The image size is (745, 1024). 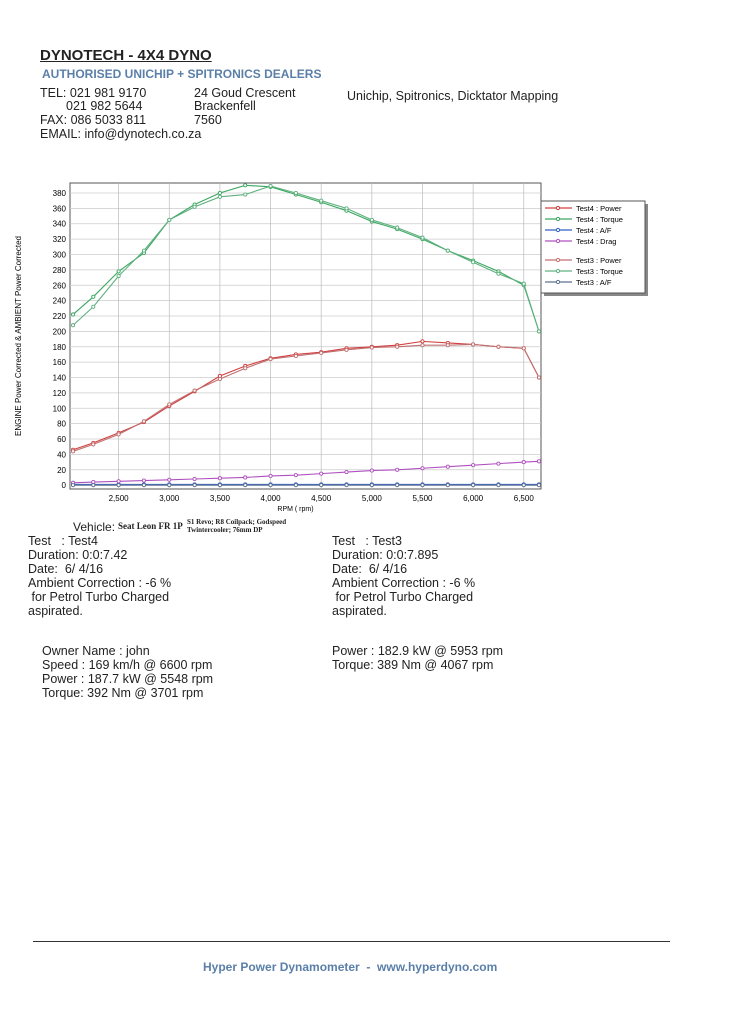 What do you see at coordinates (150, 526) in the screenshot?
I see `vehicle-name: Seat Leon FR 1P` at bounding box center [150, 526].